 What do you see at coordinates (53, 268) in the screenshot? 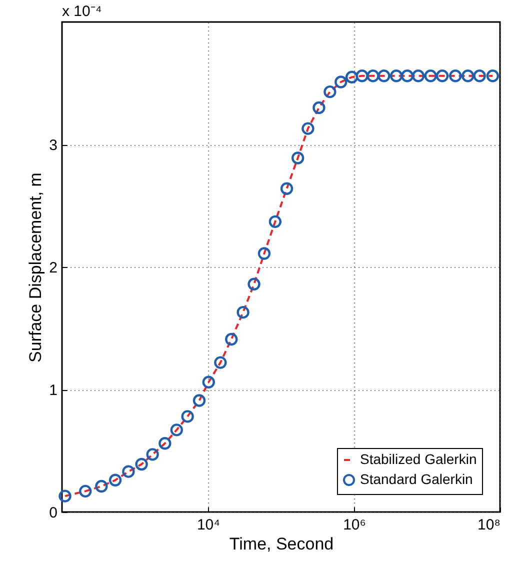
I see `y-tick-label: 2` at bounding box center [53, 268].